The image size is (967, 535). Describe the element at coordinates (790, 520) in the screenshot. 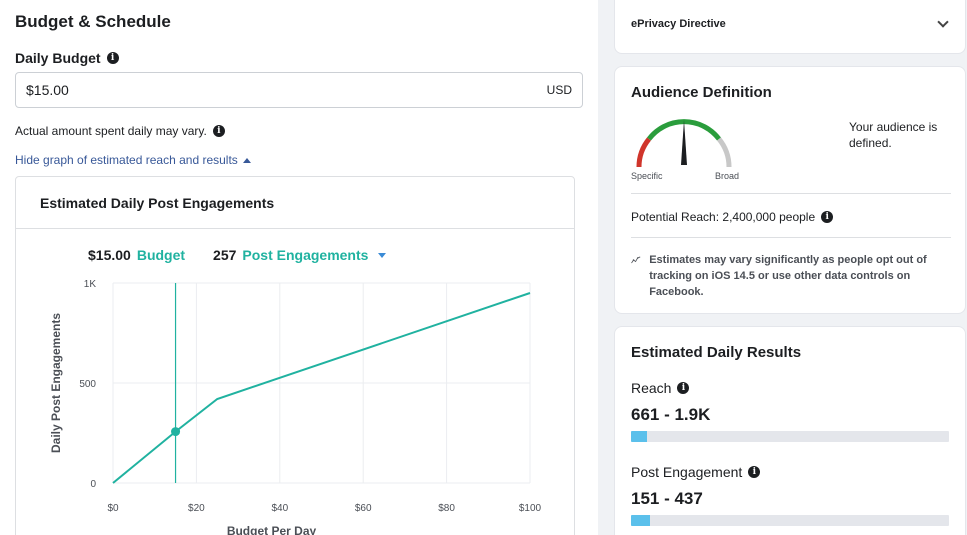

I see `post-engagement-bar` at that location.